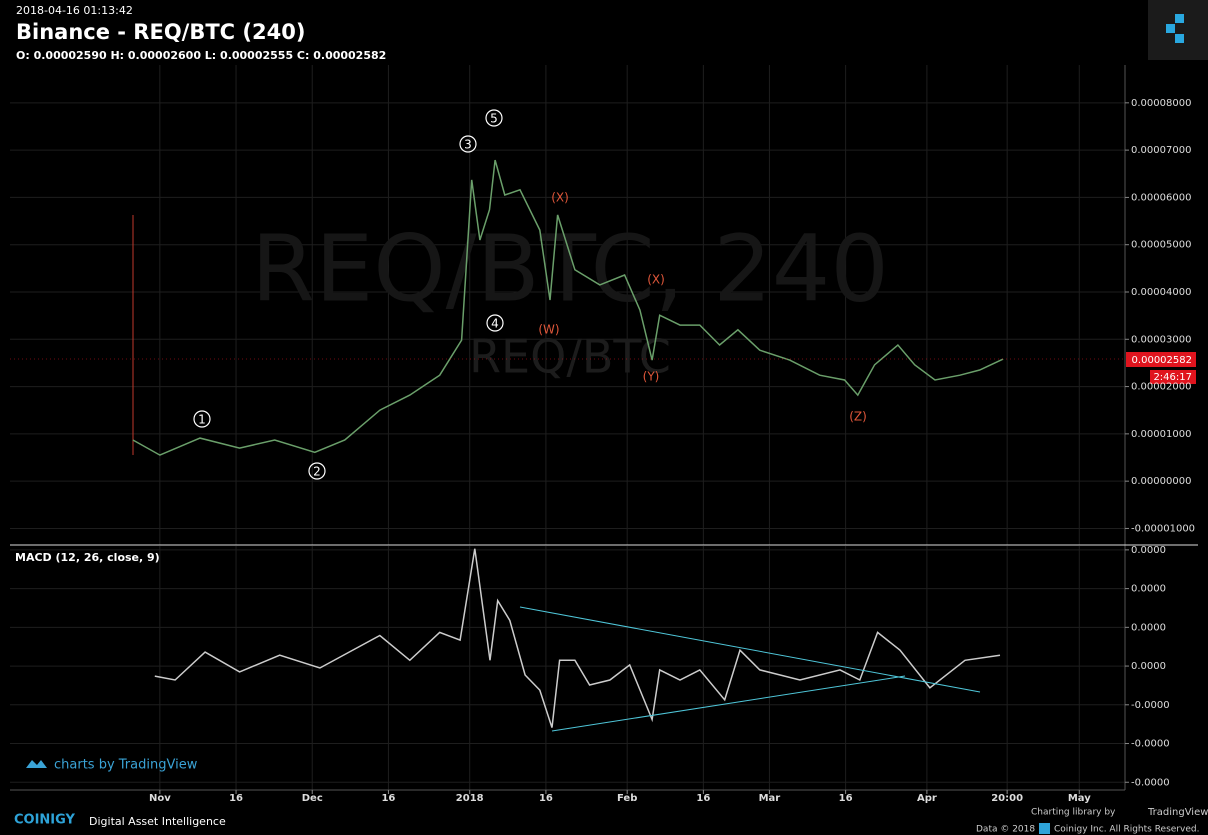 The width and height of the screenshot is (1208, 835). I want to click on x-tick-label: Nov, so click(160, 798).